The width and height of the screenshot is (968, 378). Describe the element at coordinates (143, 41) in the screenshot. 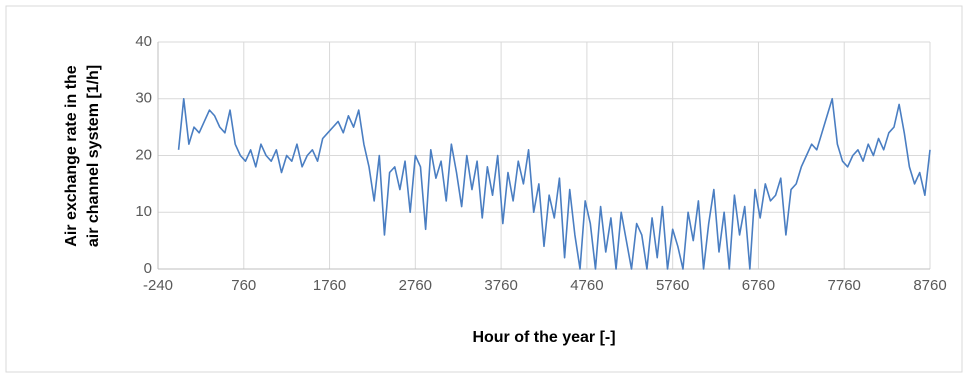

I see `y-tick-label: 40` at that location.